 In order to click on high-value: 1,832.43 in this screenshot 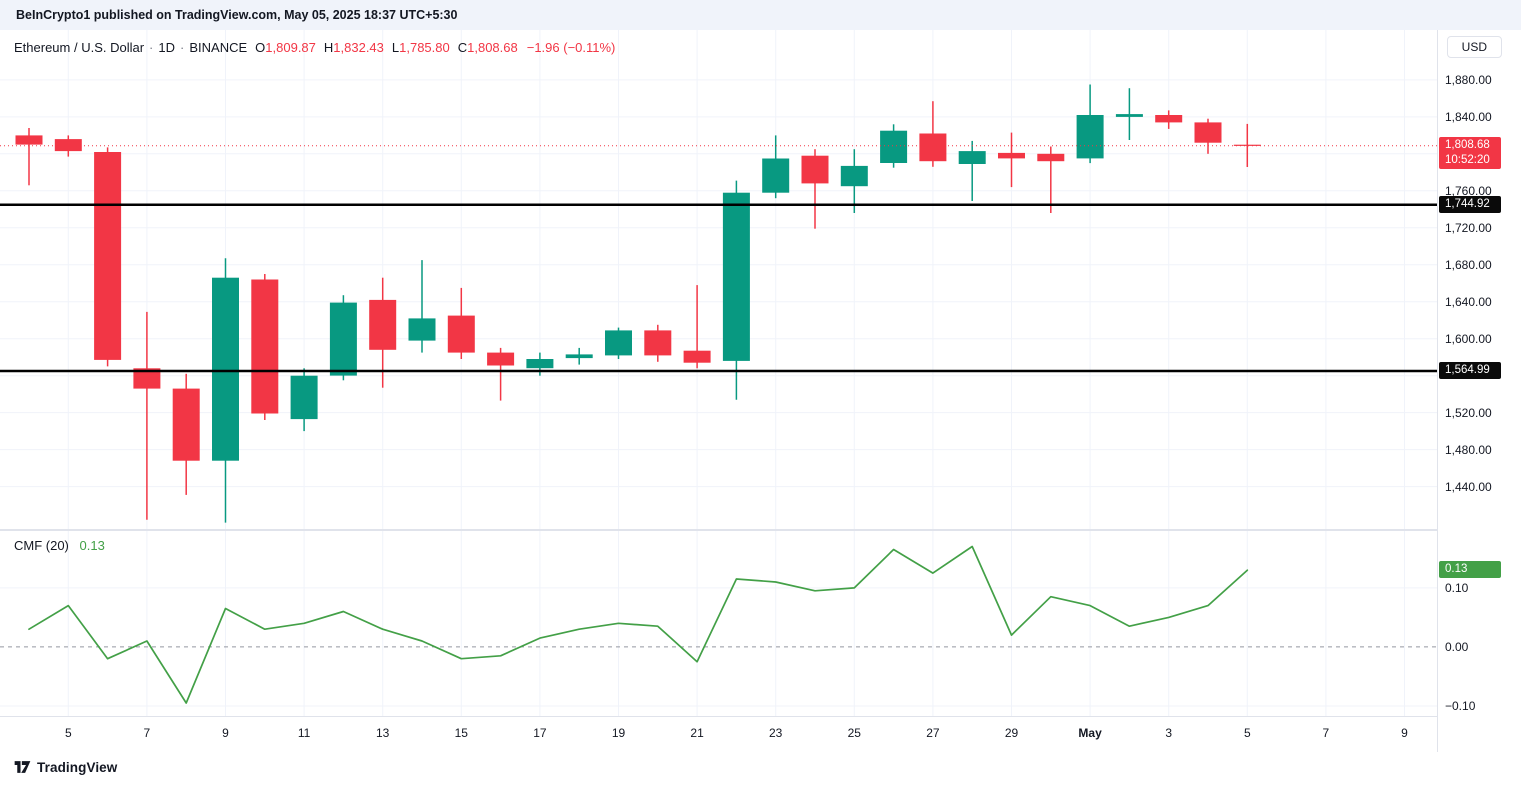, I will do `click(358, 47)`.